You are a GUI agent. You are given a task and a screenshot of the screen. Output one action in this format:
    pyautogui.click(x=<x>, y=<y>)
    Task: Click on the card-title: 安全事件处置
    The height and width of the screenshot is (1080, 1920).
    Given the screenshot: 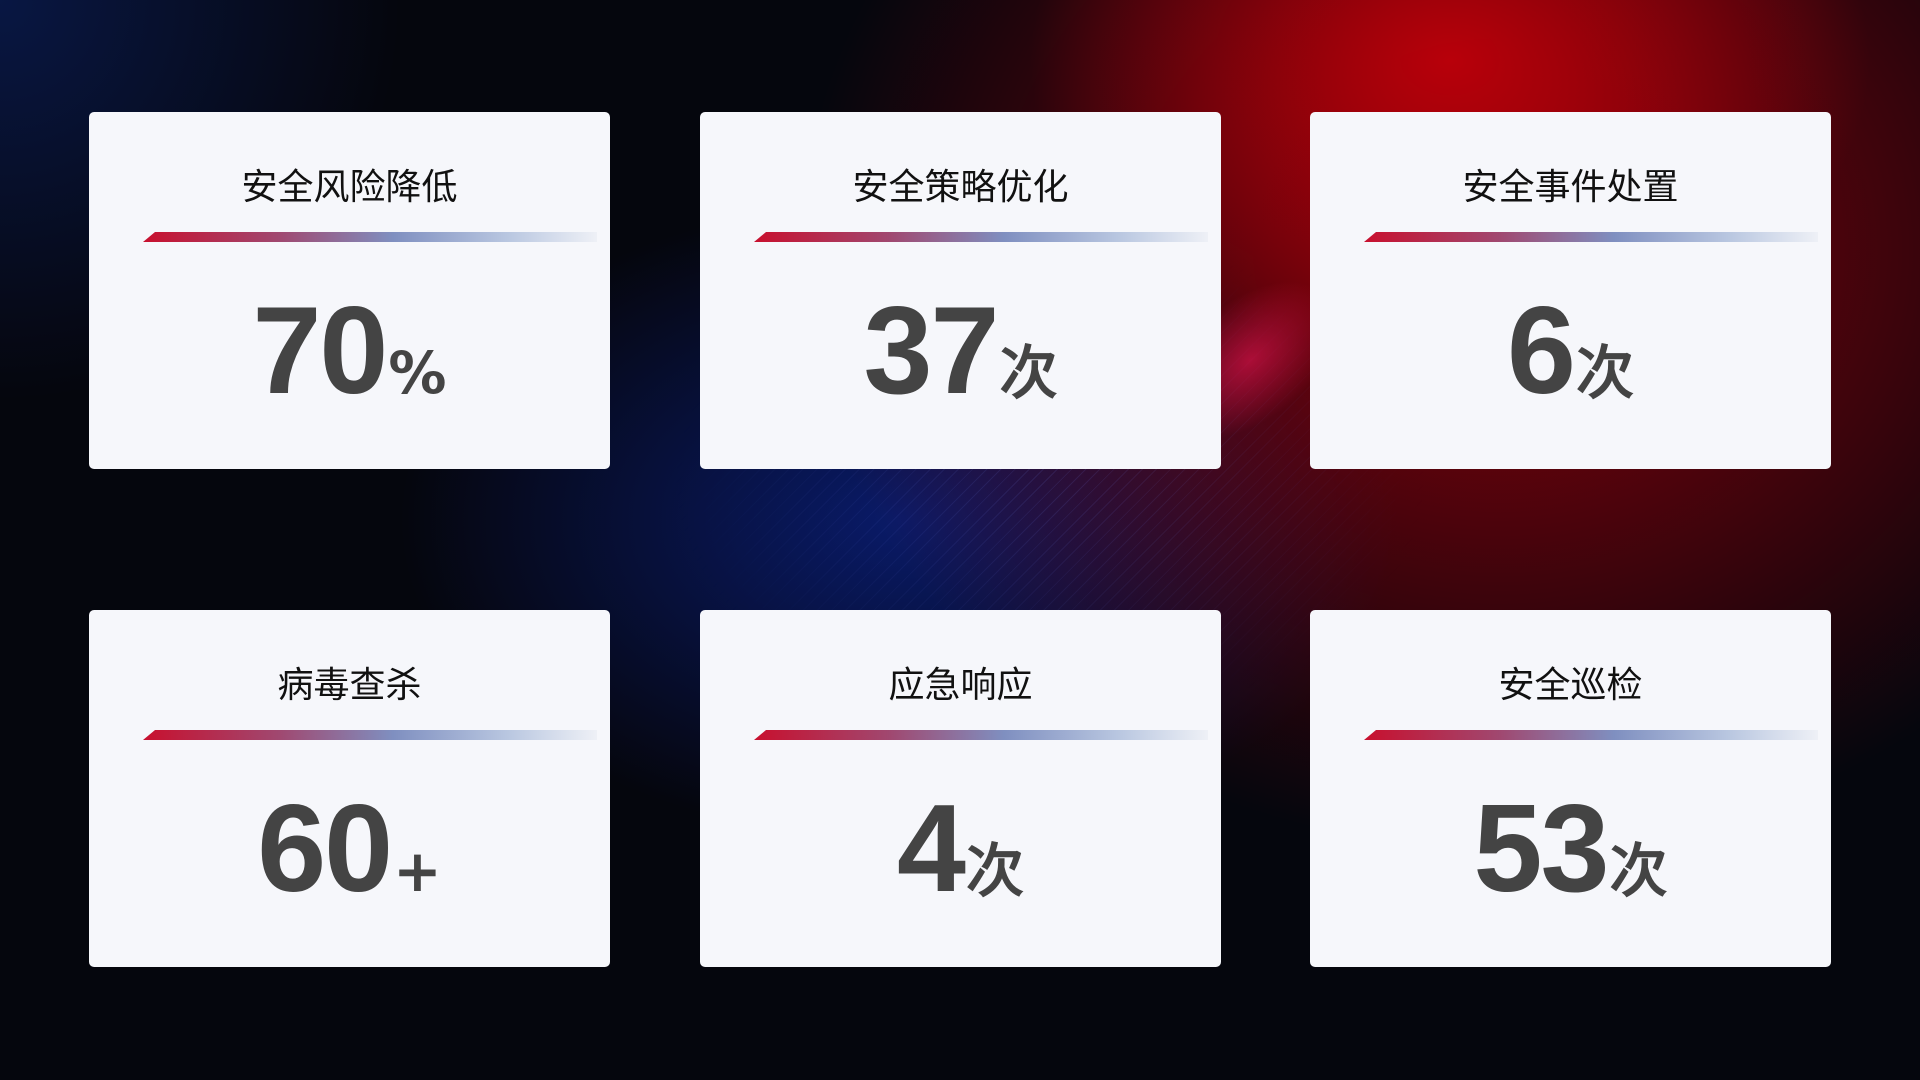 What is the action you would take?
    pyautogui.click(x=1570, y=187)
    